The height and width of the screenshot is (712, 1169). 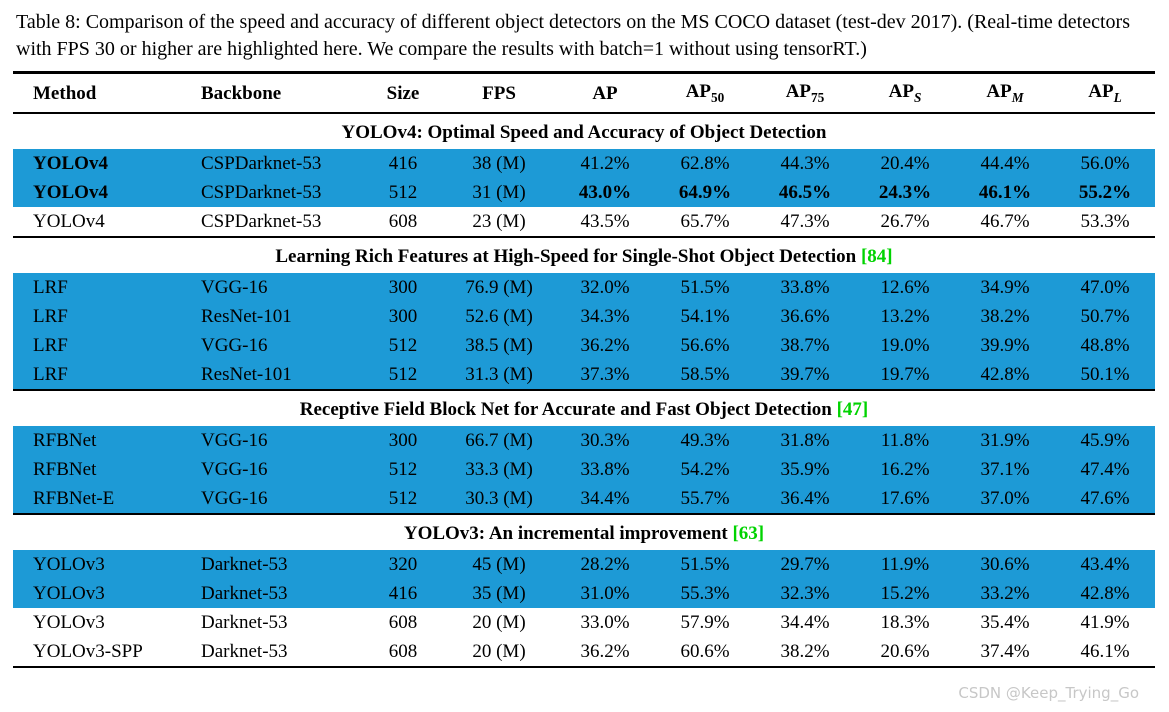 I want to click on section-title-text: YOLOv3: An incremental improvement, so click(x=565, y=534).